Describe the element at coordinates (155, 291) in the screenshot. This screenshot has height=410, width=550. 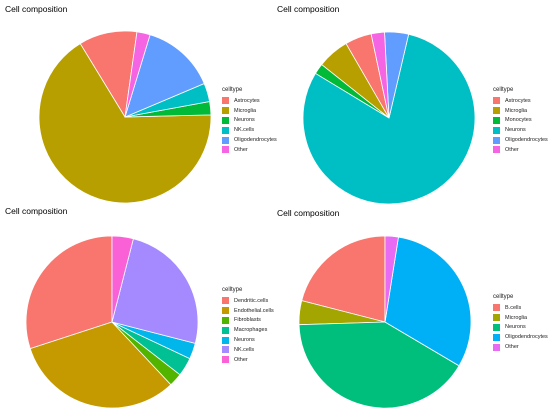
I see `pie-slice-nk-cells` at that location.